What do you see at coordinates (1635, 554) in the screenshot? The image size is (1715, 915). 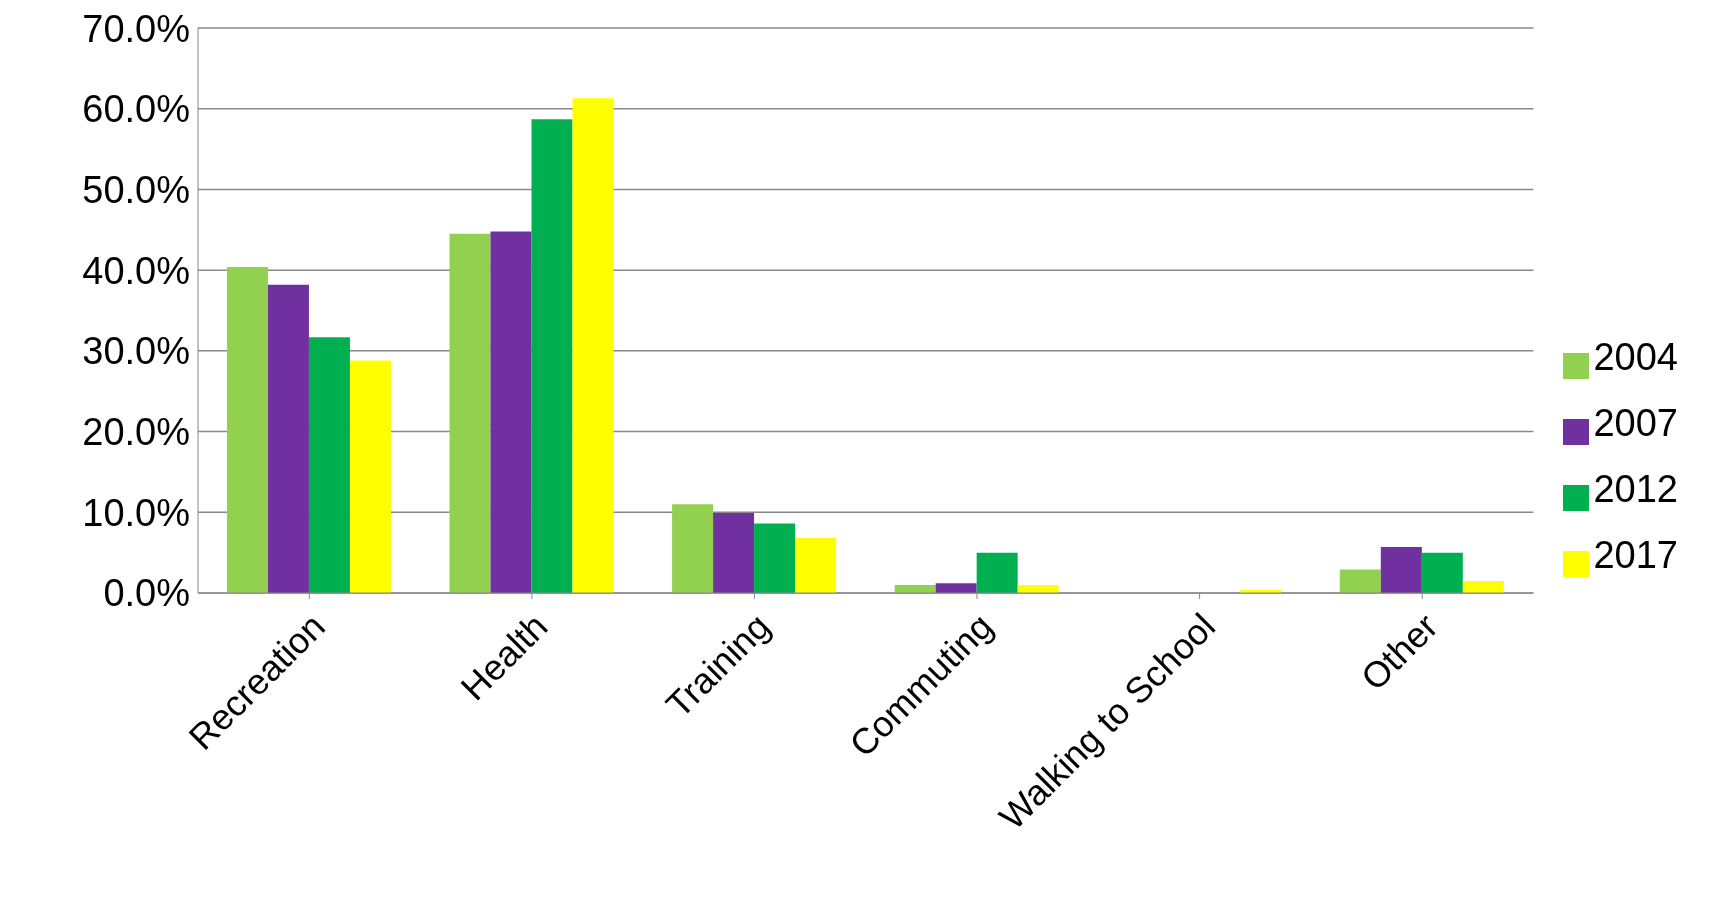 I see `legend-label: 2017` at bounding box center [1635, 554].